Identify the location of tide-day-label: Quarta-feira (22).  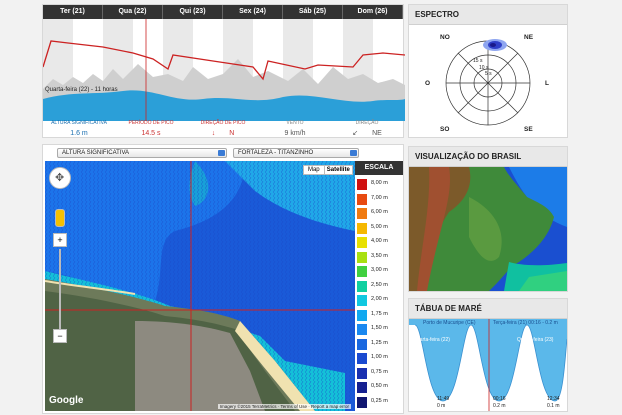
(431, 340).